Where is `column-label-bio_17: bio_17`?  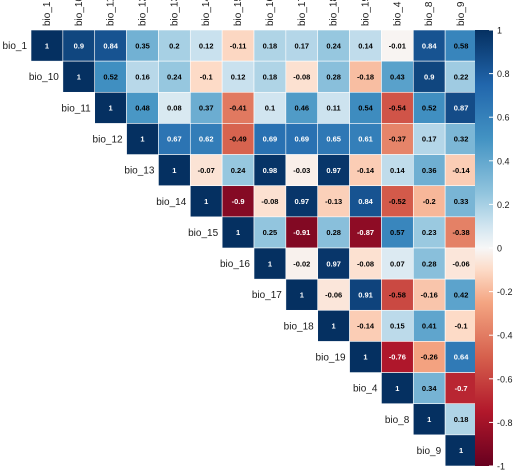 column-label-bio_17: bio_17 is located at coordinates (302, 13).